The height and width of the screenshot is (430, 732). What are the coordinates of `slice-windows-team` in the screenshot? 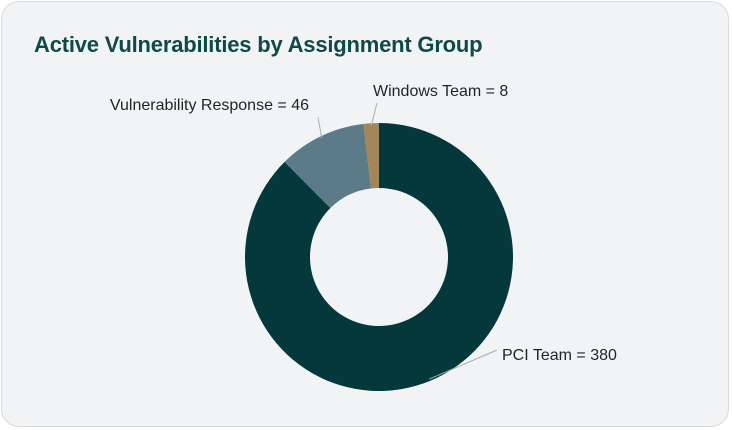 It's located at (371, 156).